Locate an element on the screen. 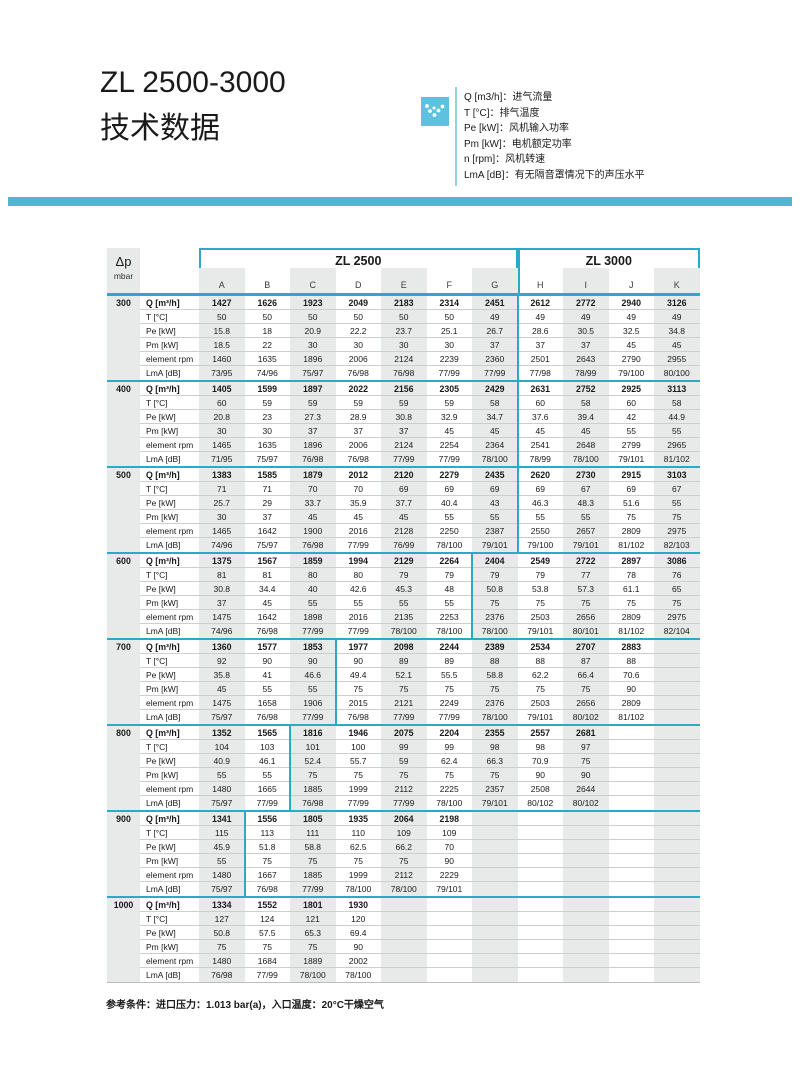  data-cell: 71/95 is located at coordinates (222, 459).